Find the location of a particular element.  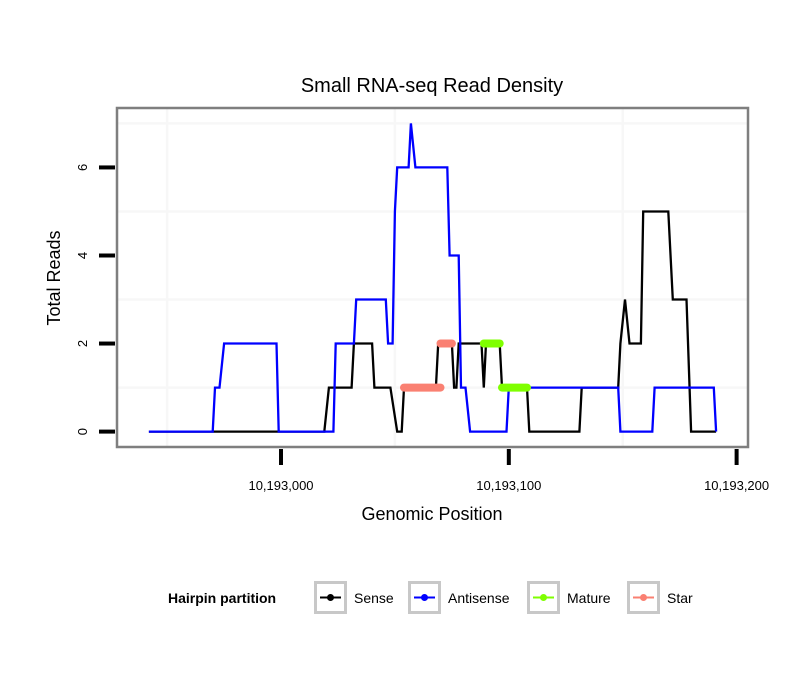

x-tick-label: 10,193,100 is located at coordinates (508, 485).